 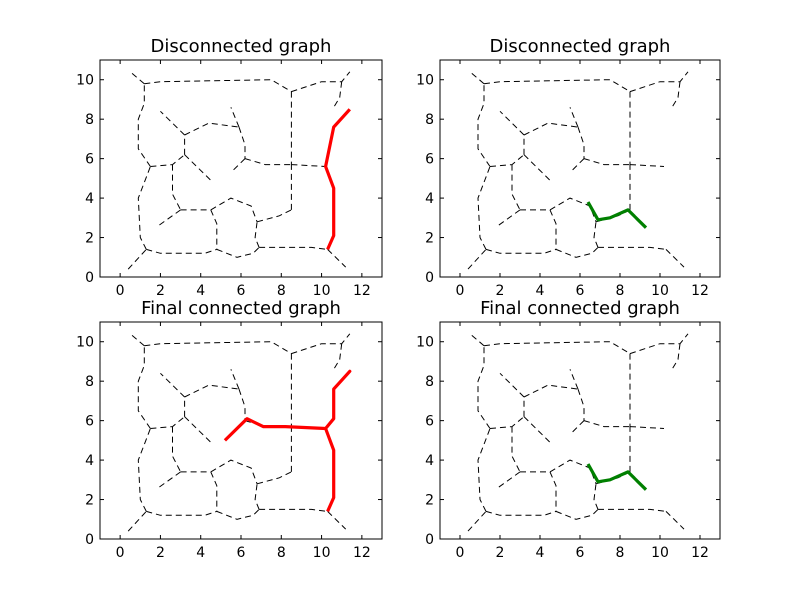 What do you see at coordinates (580, 46) in the screenshot?
I see `chart-title: Disconnected graph` at bounding box center [580, 46].